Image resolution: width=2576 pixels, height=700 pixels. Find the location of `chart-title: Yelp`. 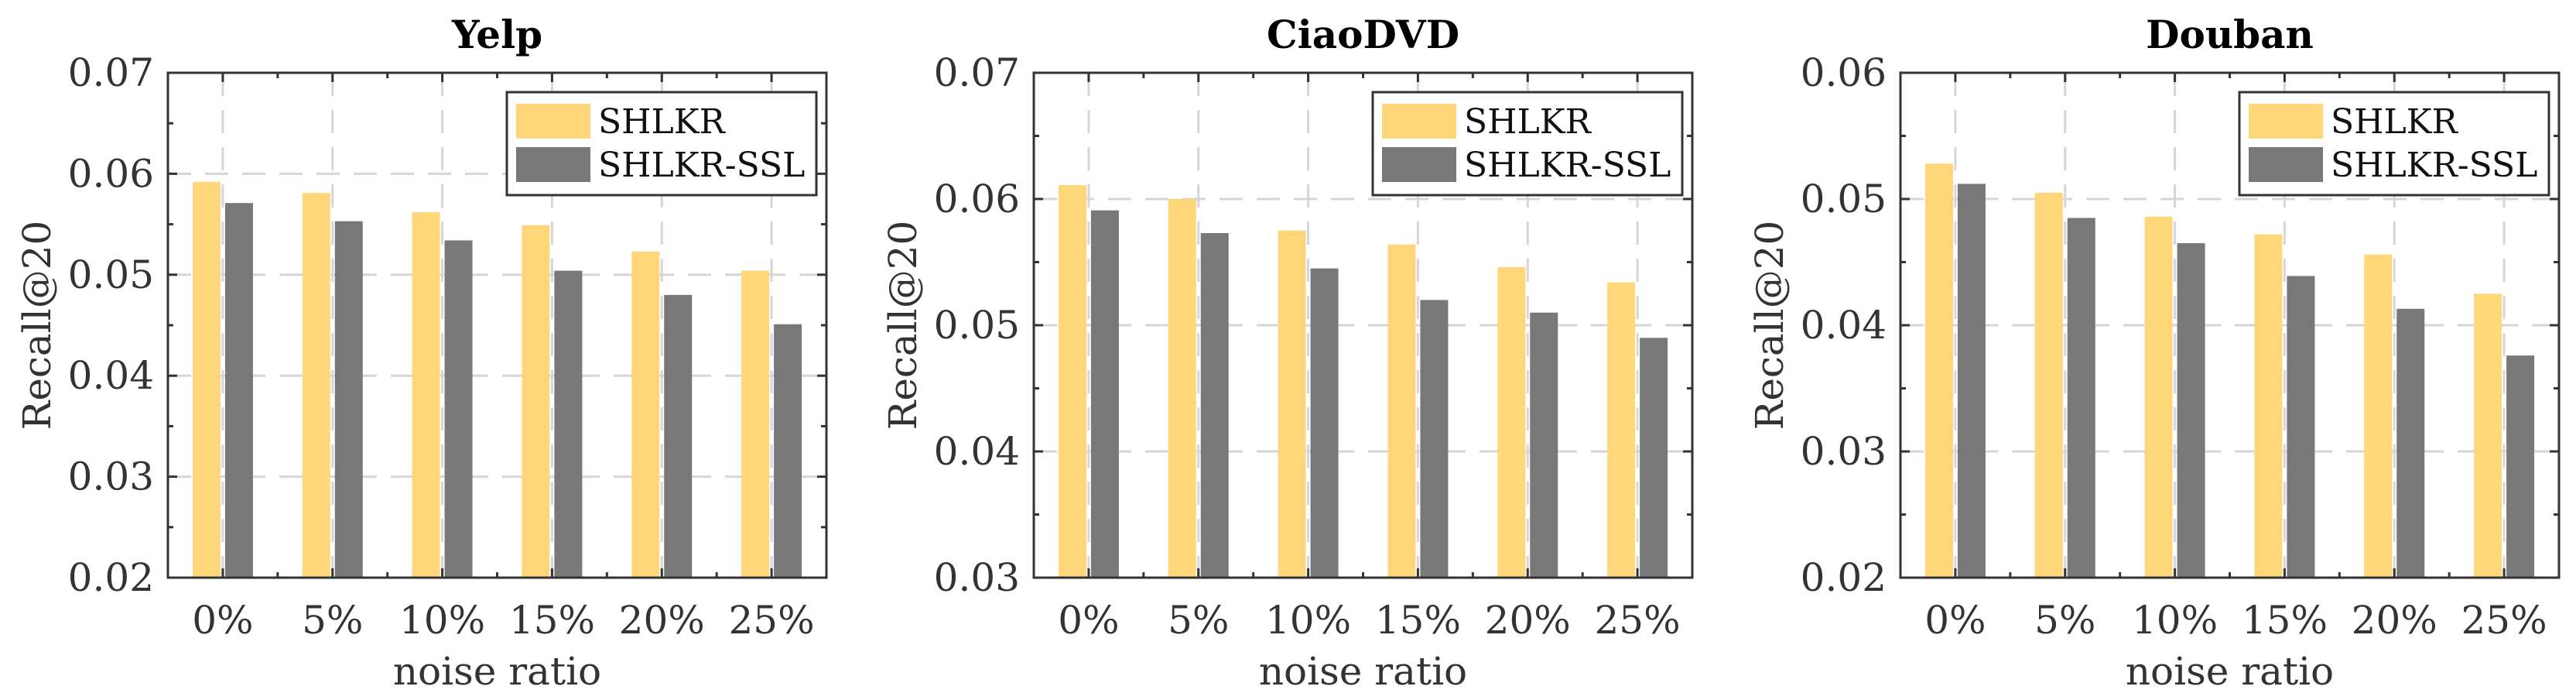

chart-title: Yelp is located at coordinates (496, 34).